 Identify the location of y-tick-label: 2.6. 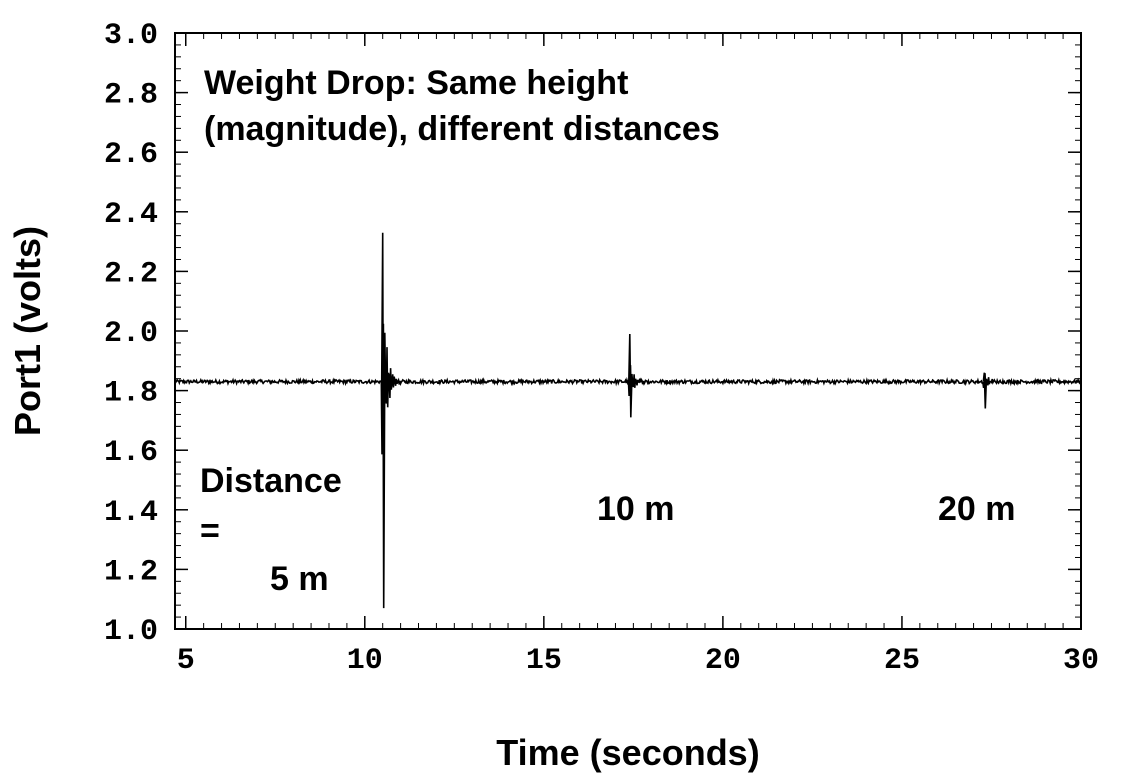
(131, 155).